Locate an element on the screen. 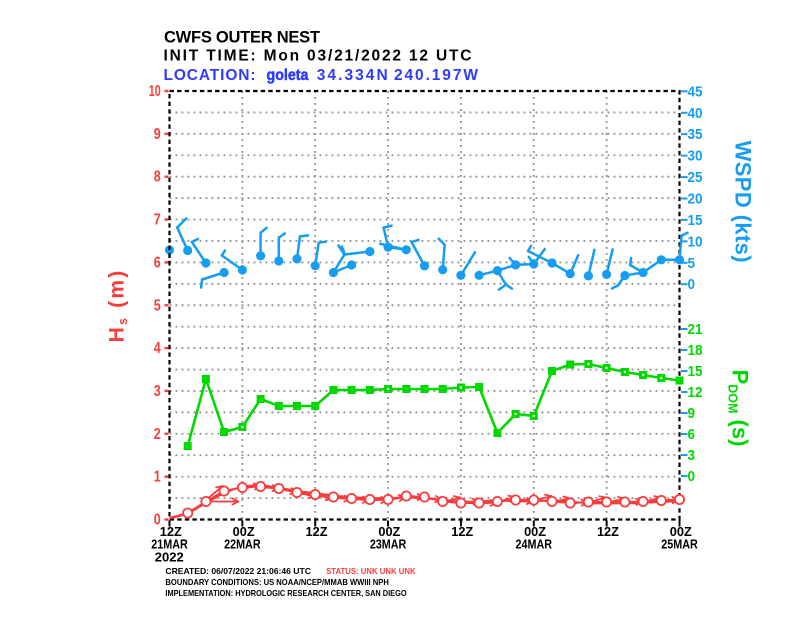 This screenshot has width=792, height=617. svg-text: 20 is located at coordinates (695, 198).